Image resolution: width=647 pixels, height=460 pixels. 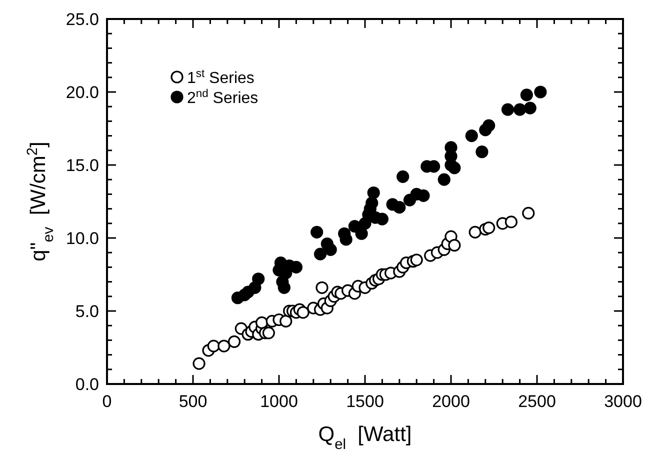 What do you see at coordinates (87, 384) in the screenshot?
I see `y-tick-label: 0.0` at bounding box center [87, 384].